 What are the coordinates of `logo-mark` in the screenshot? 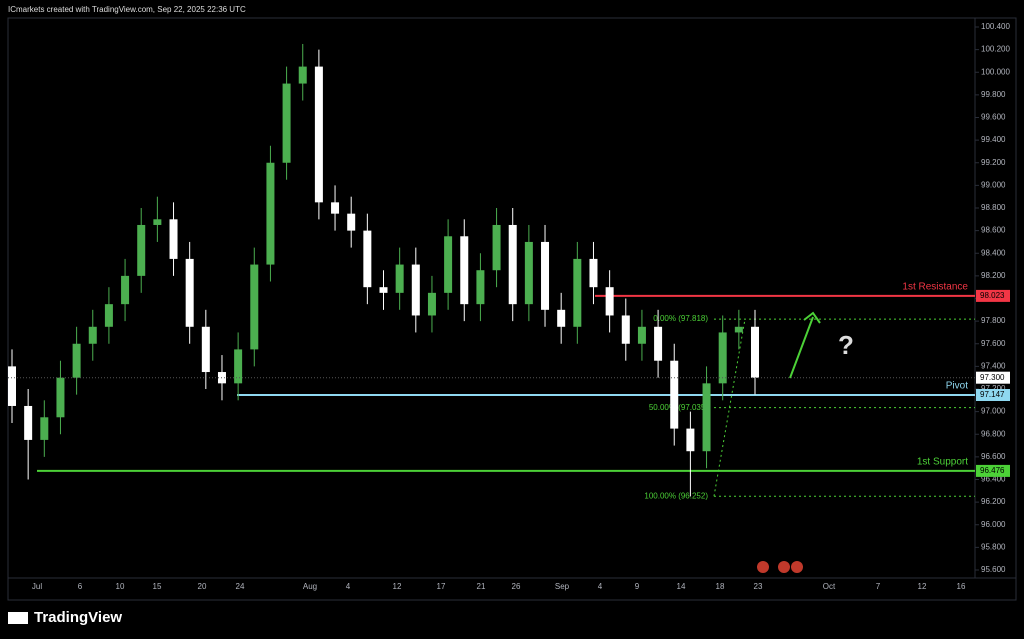 It's located at (18, 618).